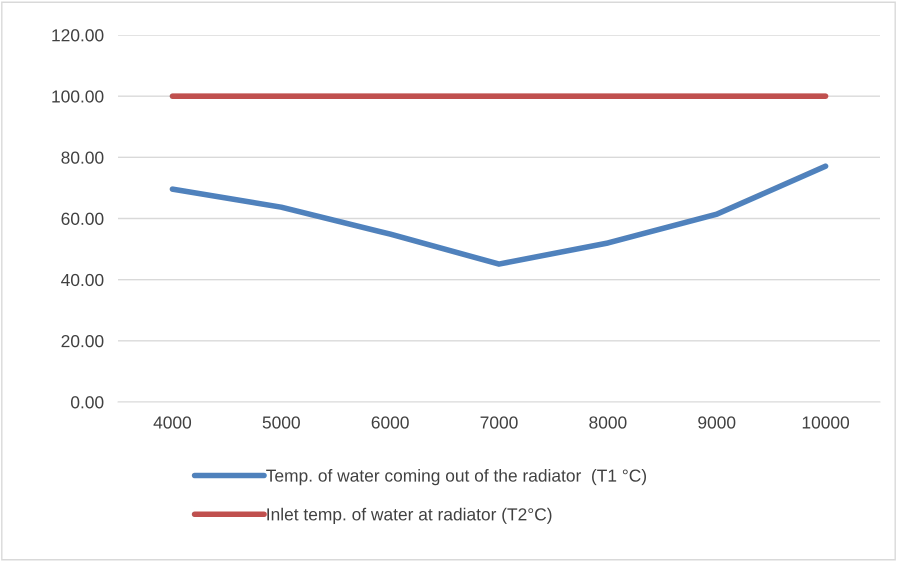 The width and height of the screenshot is (897, 562). Describe the element at coordinates (499, 422) in the screenshot. I see `x-tick-label: 7000` at that location.